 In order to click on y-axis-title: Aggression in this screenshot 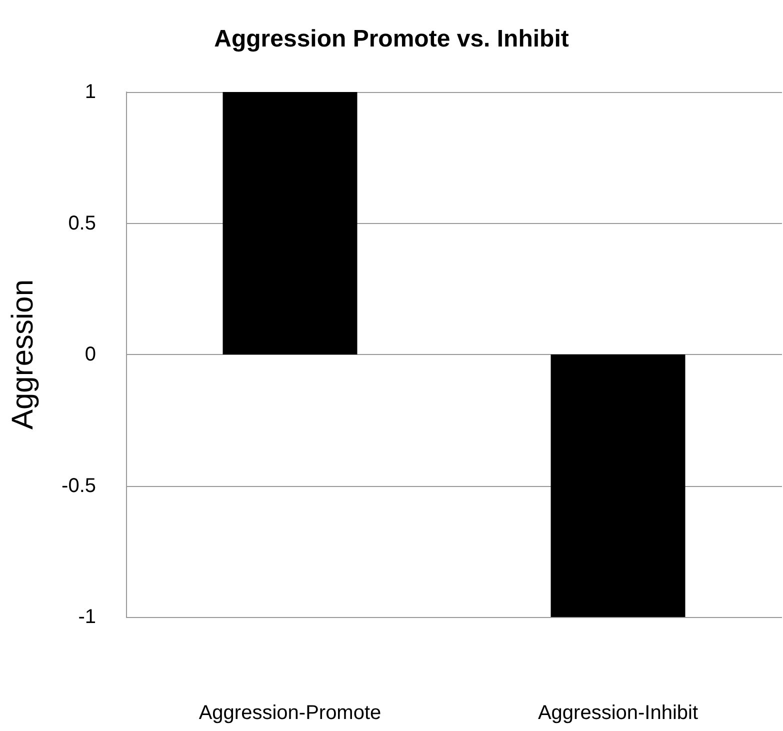, I will do `click(23, 354)`.